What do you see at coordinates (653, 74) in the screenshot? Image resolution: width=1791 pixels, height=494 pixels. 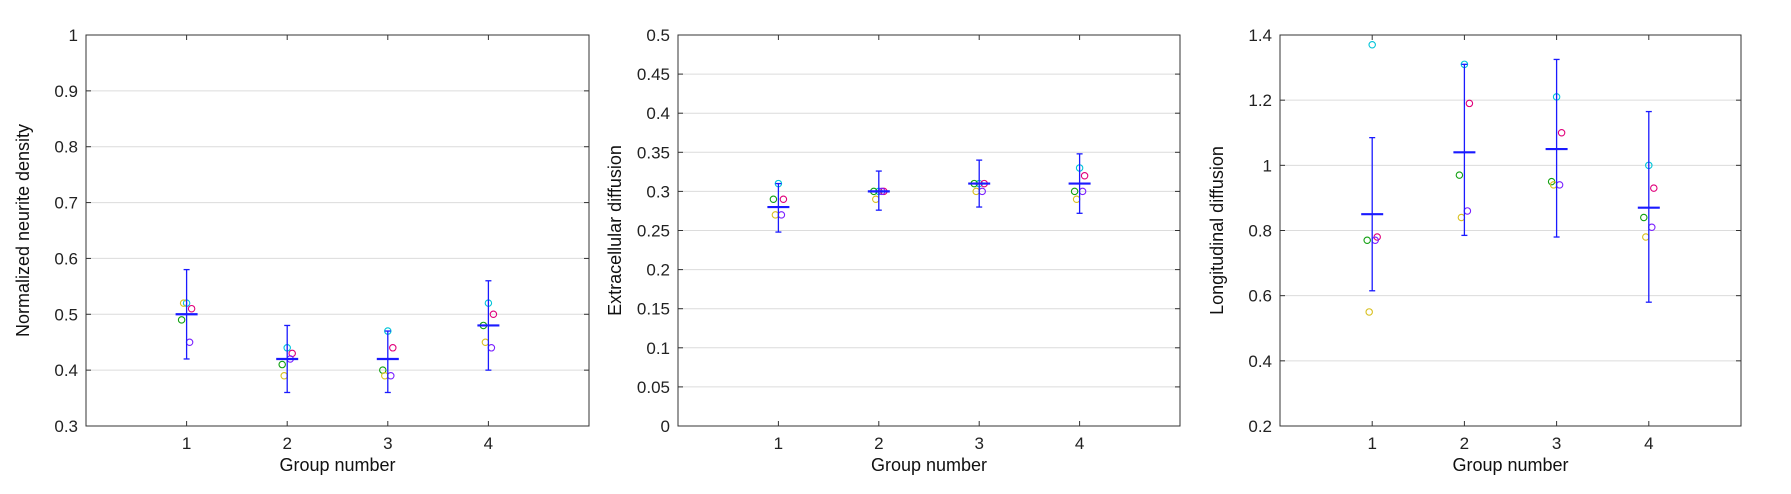 I see `y-tick-label: 0.45` at bounding box center [653, 74].